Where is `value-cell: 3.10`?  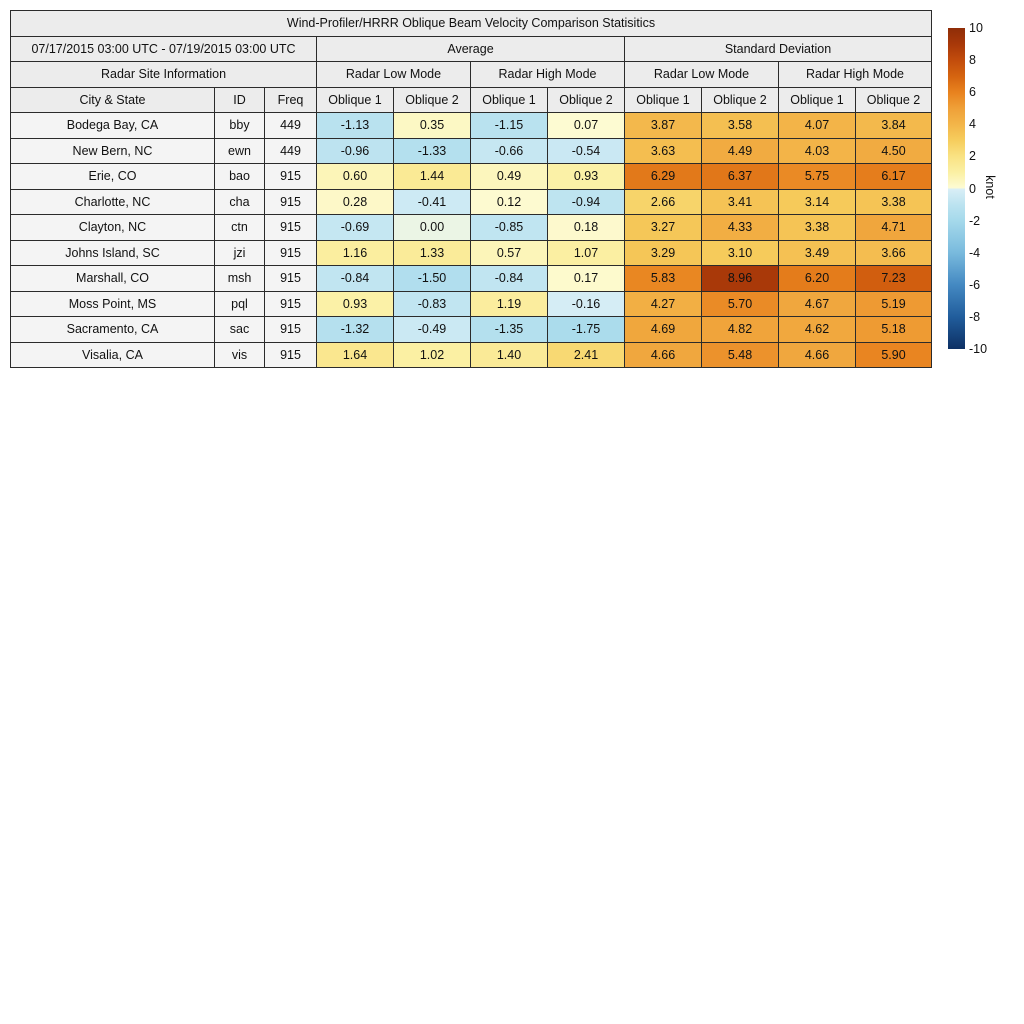 value-cell: 3.10 is located at coordinates (740, 252).